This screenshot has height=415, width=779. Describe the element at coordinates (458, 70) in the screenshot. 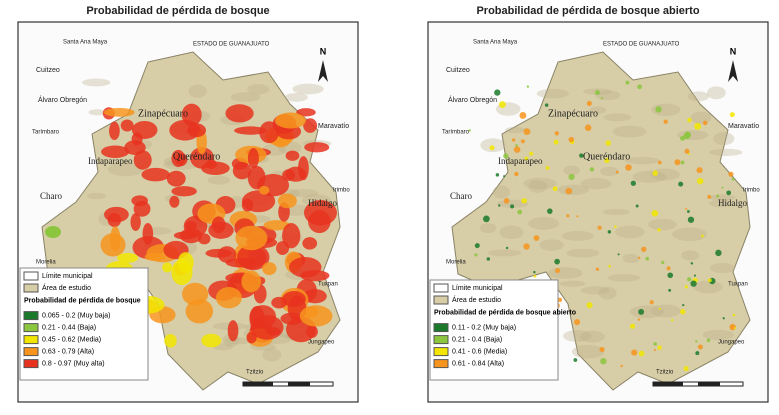

I see `place-label: Cuitzeo` at that location.